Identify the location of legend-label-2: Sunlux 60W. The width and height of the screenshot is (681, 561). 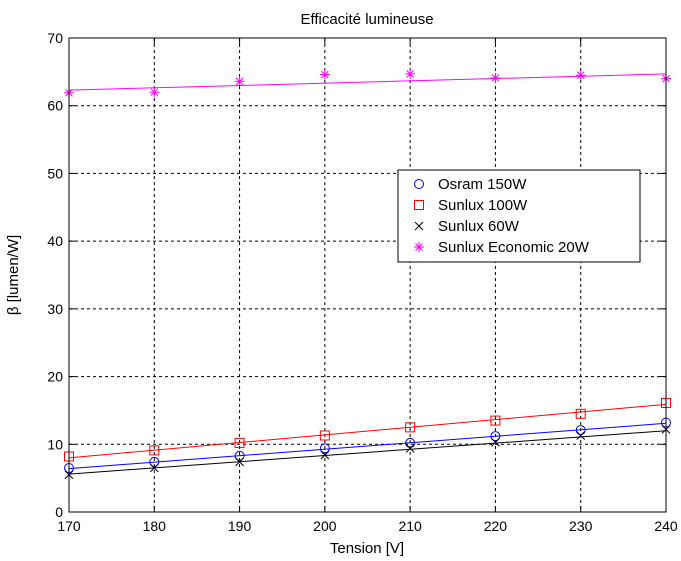
(479, 226).